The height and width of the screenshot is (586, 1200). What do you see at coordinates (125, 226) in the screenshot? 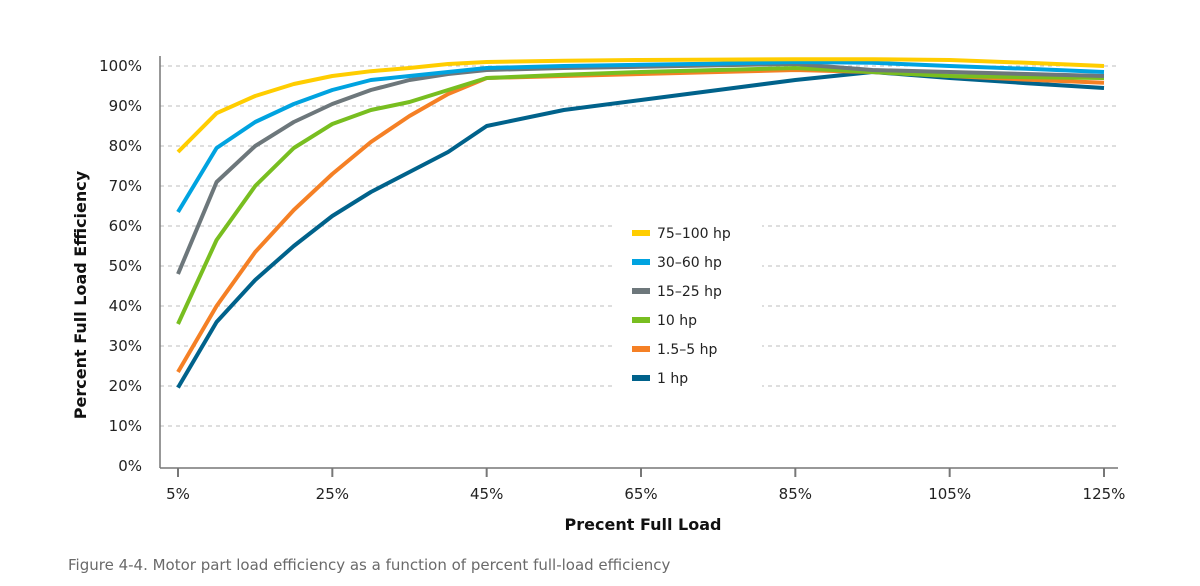
I see `y-tick-label: 60%` at bounding box center [125, 226].